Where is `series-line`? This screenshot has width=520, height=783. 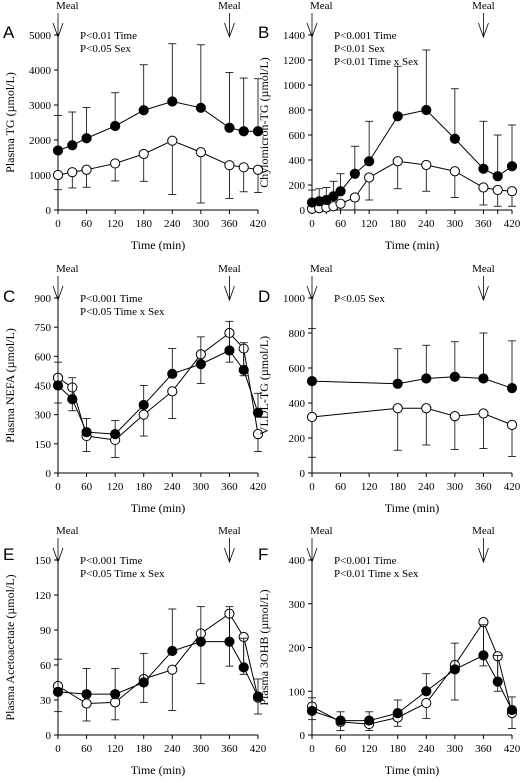
series-line is located at coordinates (412, 673).